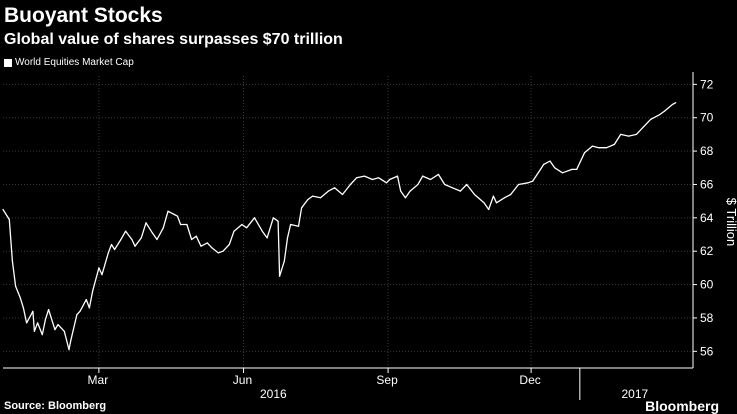 The height and width of the screenshot is (414, 737). What do you see at coordinates (83, 15) in the screenshot?
I see `chart-title: Buoyant Stocks` at bounding box center [83, 15].